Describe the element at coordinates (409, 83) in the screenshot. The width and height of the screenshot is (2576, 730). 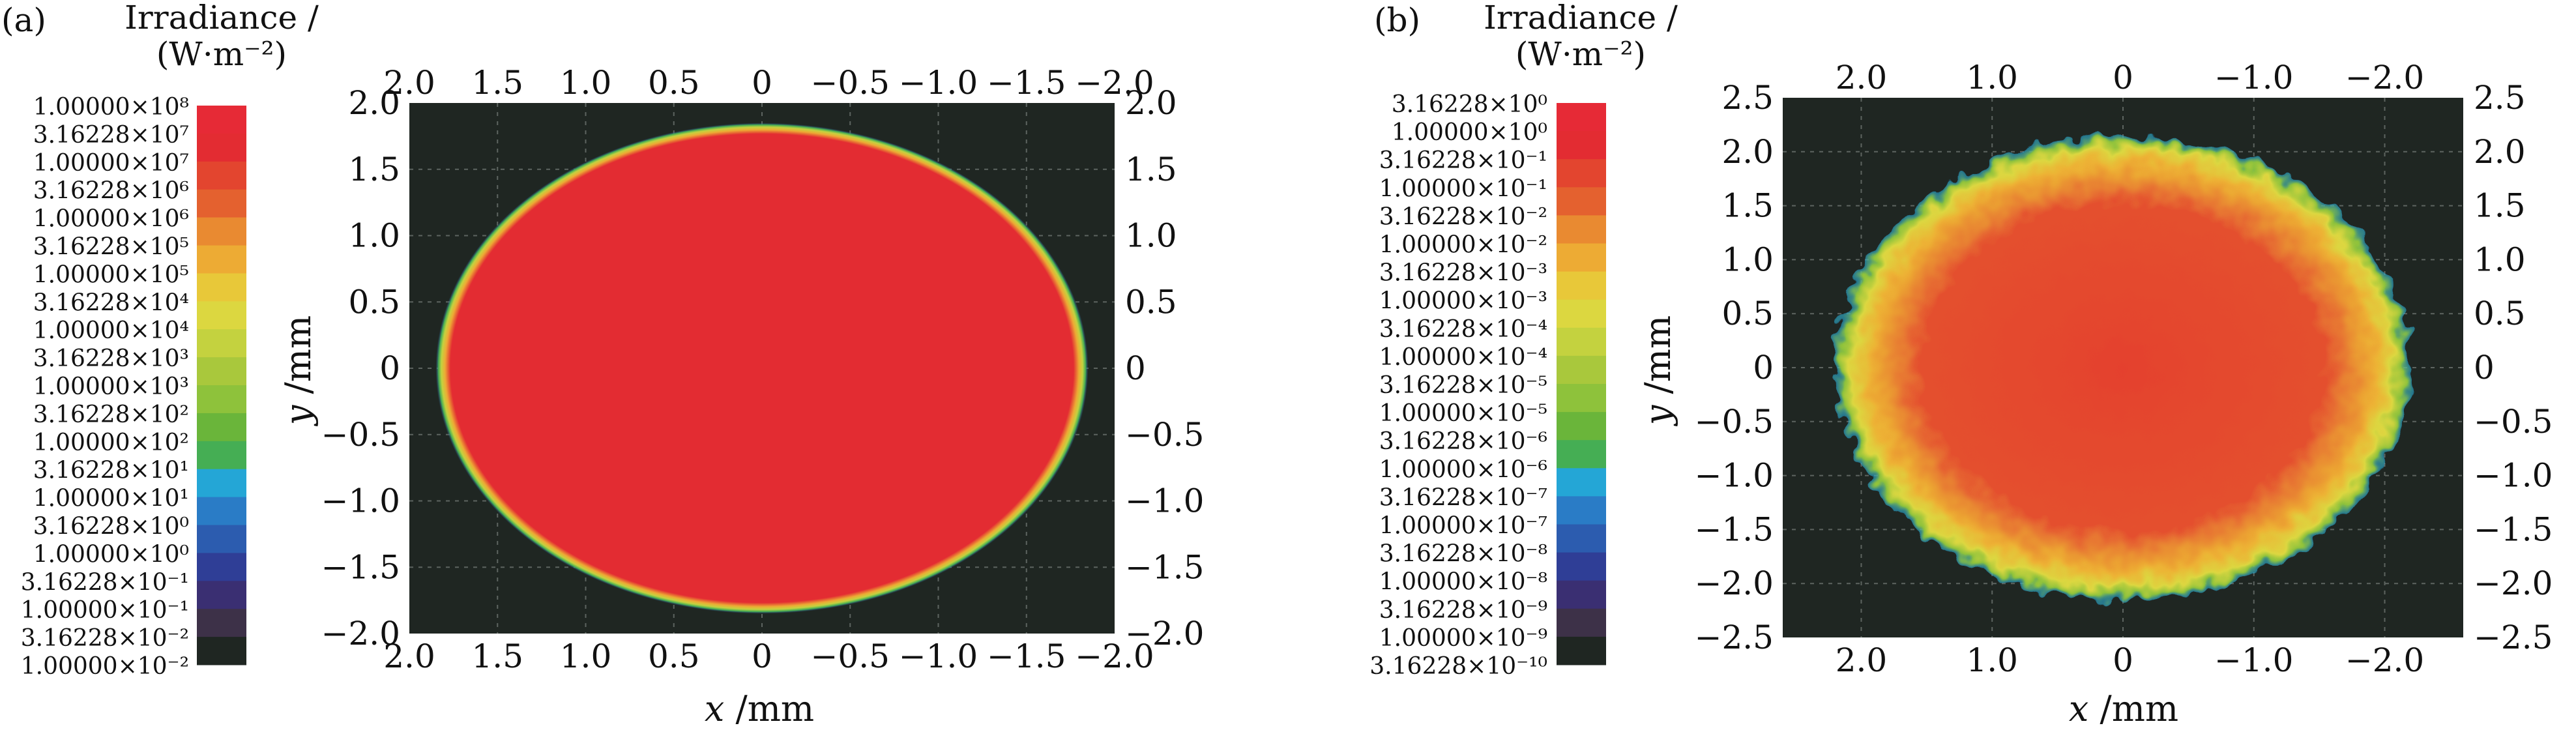
I see `x-tick-top-a-0: 2.0` at that location.